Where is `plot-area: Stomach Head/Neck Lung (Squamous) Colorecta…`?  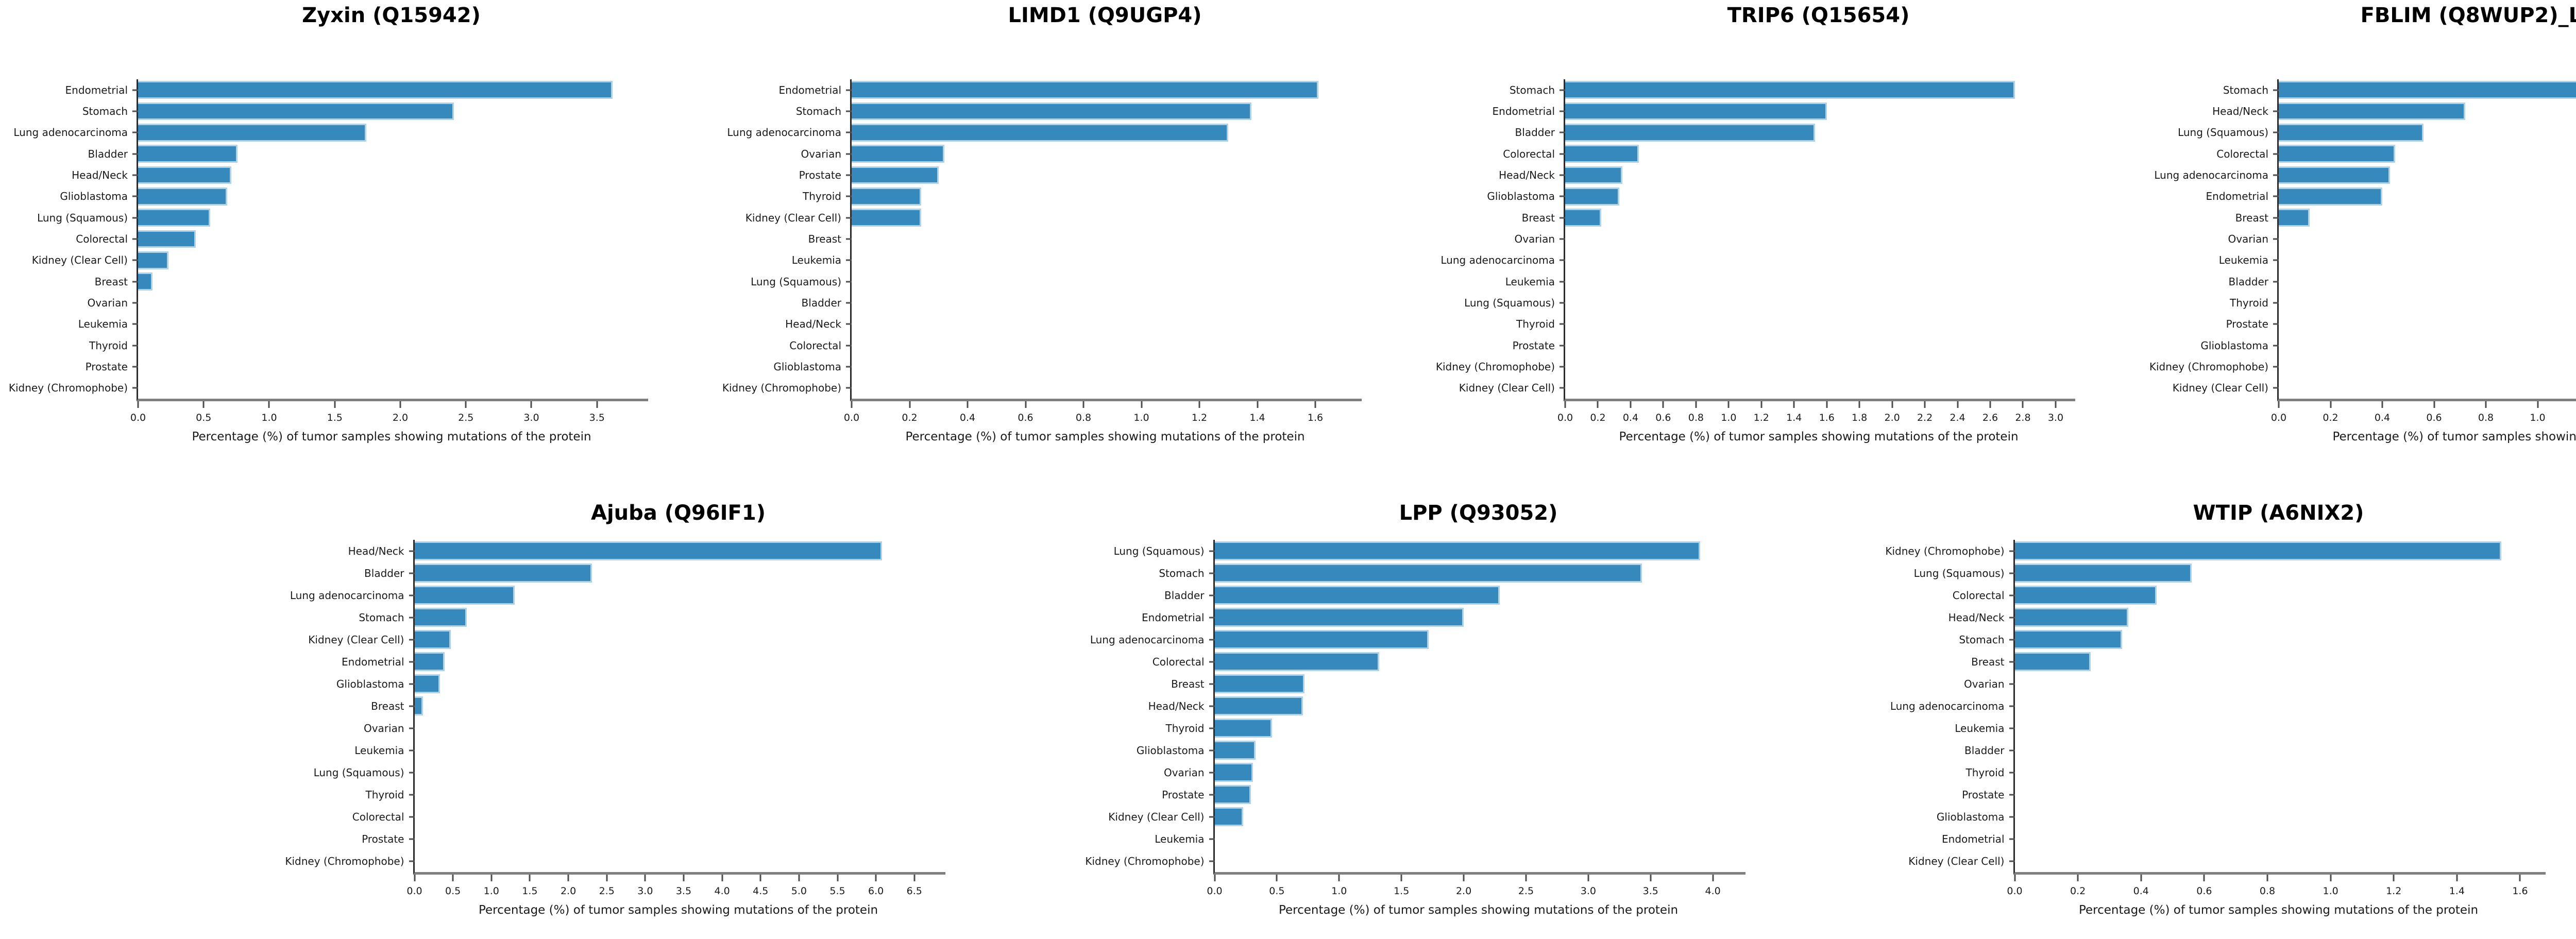
plot-area: Stomach Head/Neck Lung (Squamous) Colorecta… is located at coordinates (2362, 251).